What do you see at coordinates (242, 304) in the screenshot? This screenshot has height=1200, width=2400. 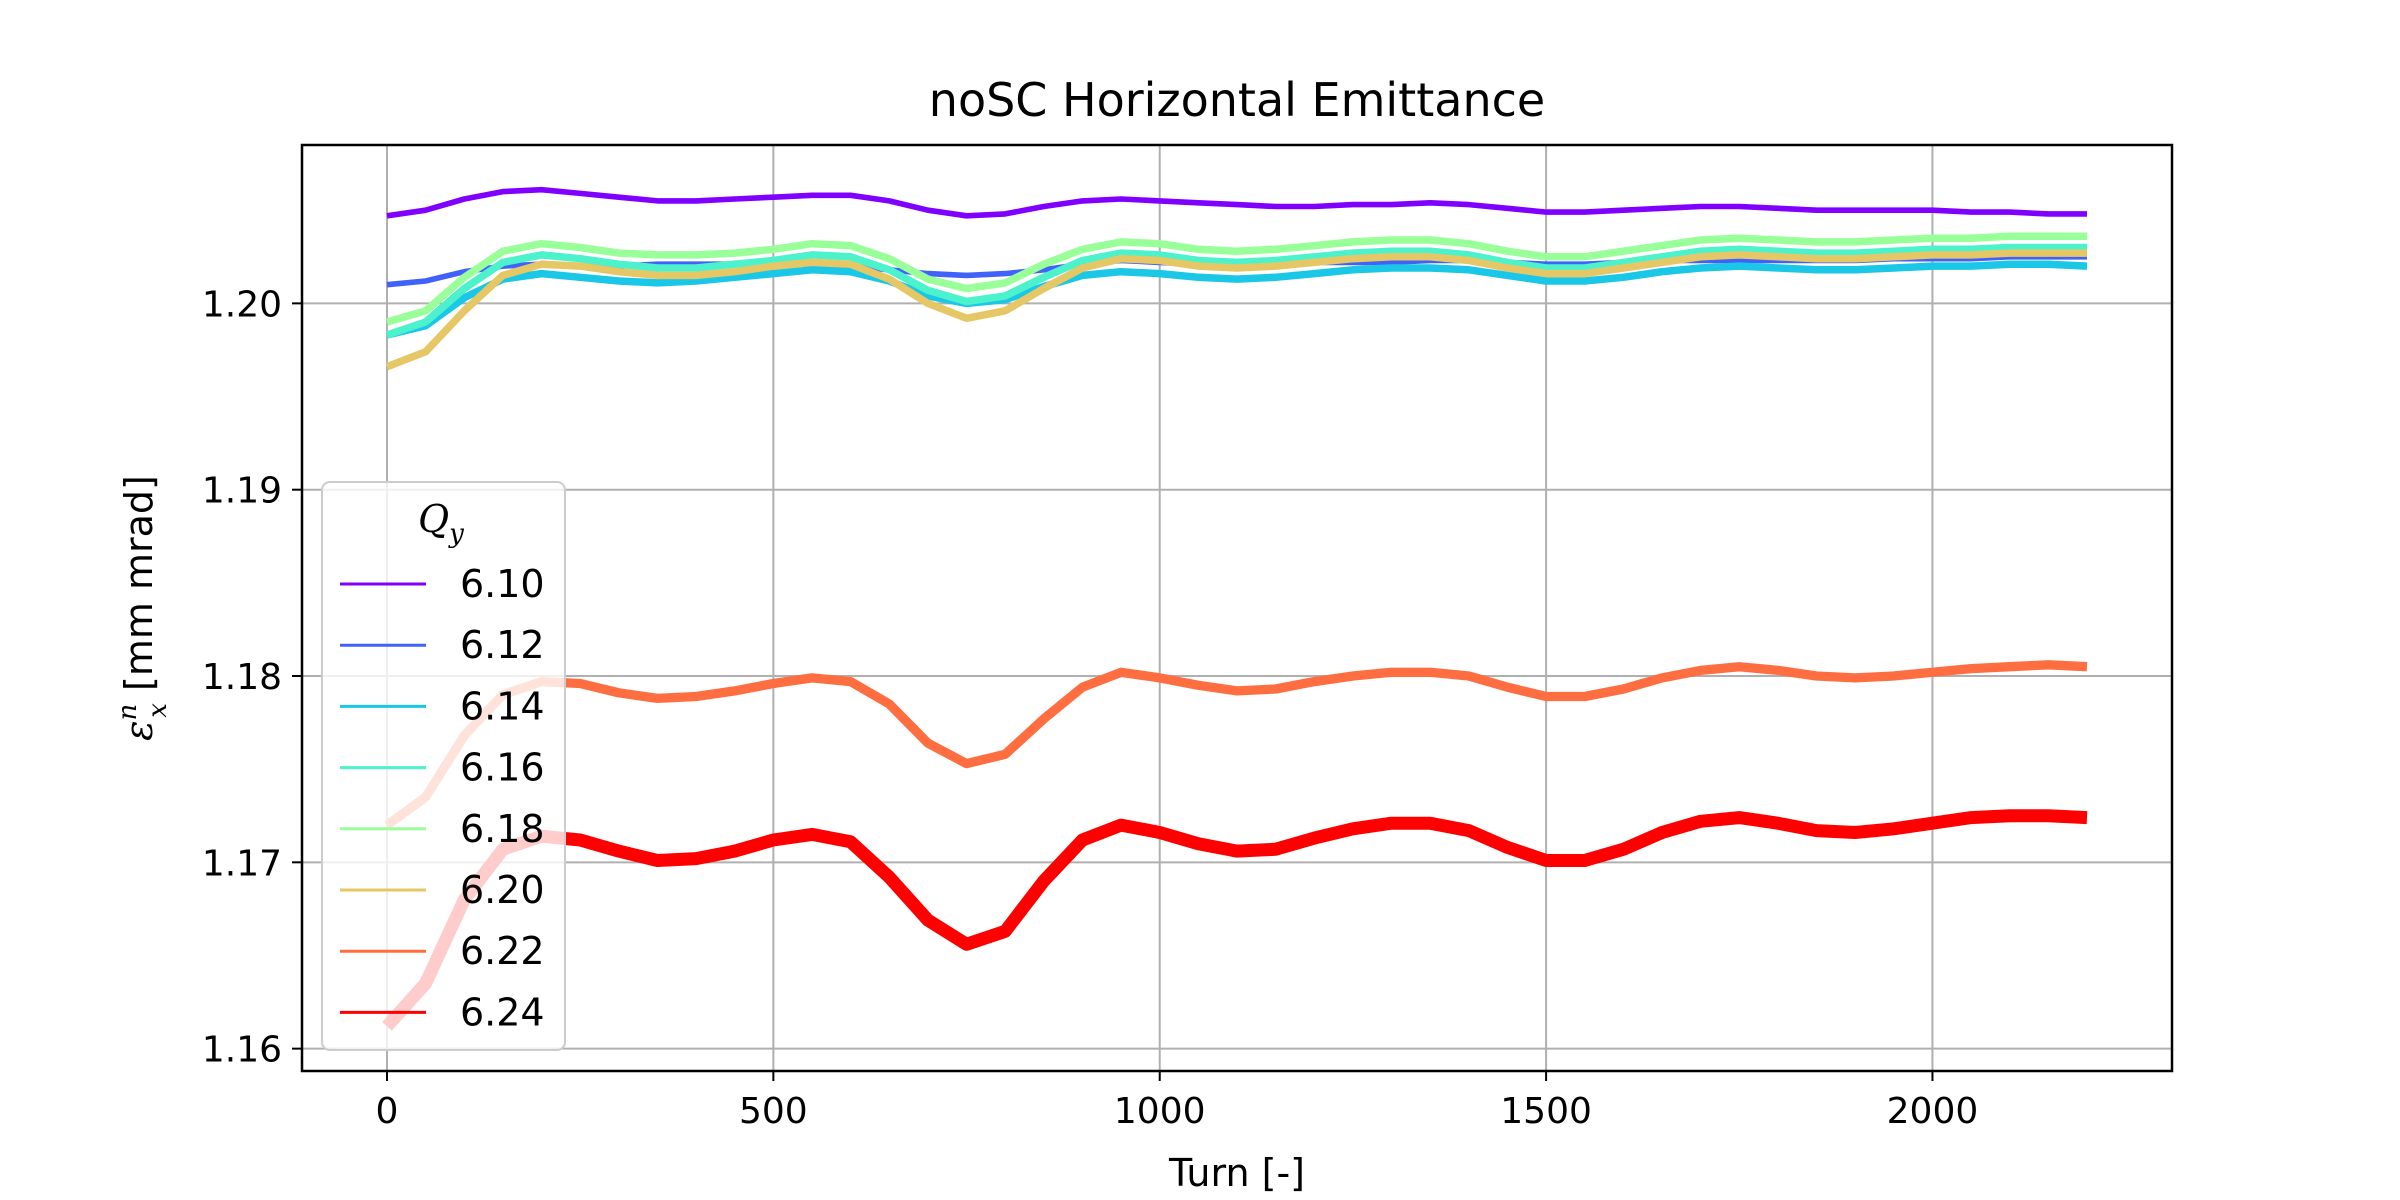 I see `y-tick-label: 1.20` at bounding box center [242, 304].